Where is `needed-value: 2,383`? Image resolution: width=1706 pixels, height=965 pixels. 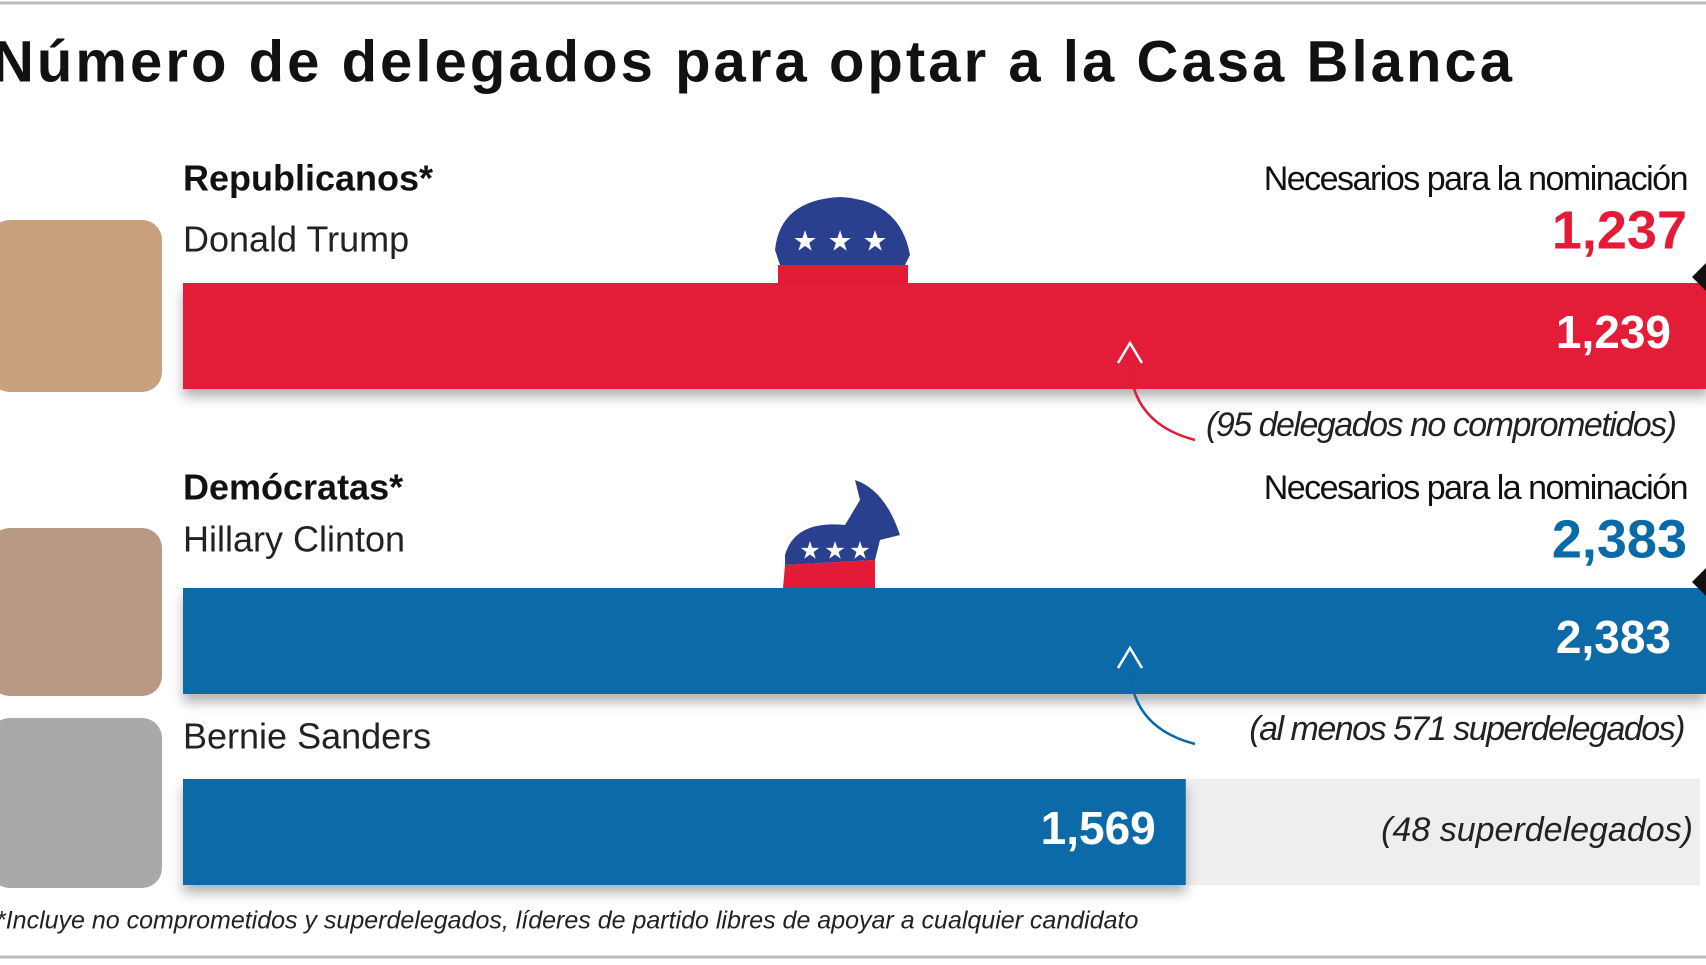 needed-value: 2,383 is located at coordinates (1619, 539).